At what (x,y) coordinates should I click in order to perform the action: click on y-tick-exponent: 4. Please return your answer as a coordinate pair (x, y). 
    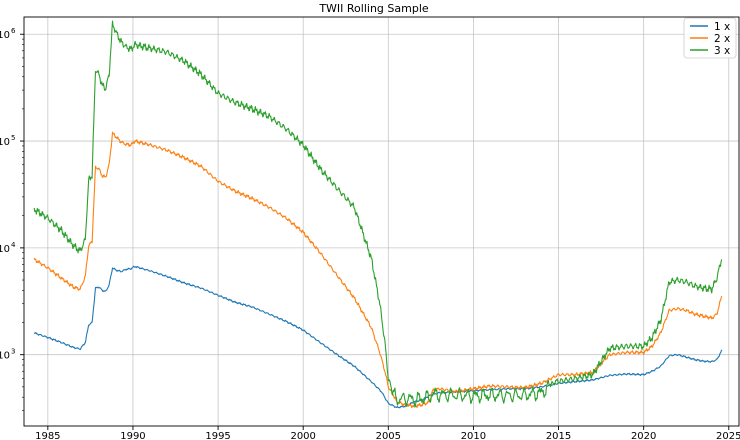
    Looking at the image, I should click on (13, 245).